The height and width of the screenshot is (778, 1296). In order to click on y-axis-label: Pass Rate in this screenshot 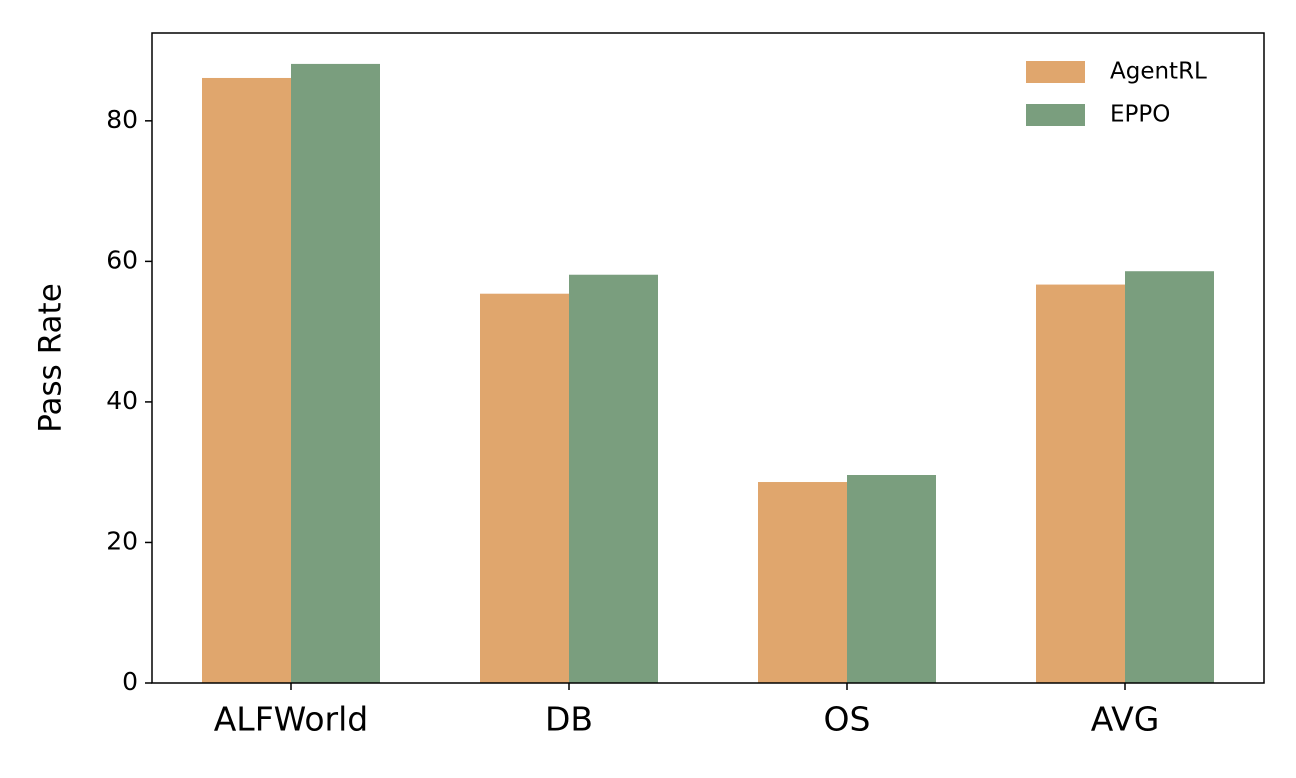, I will do `click(51, 358)`.